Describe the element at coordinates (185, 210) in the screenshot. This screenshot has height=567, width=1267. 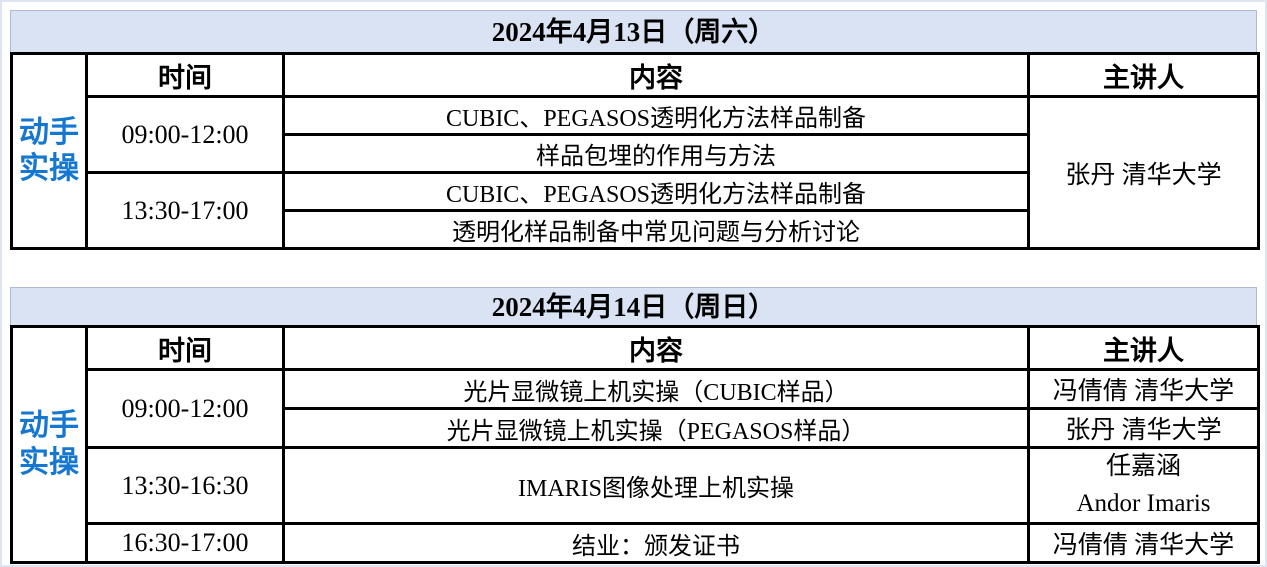
I see `day1-time-block2: 13:30-17:00` at that location.